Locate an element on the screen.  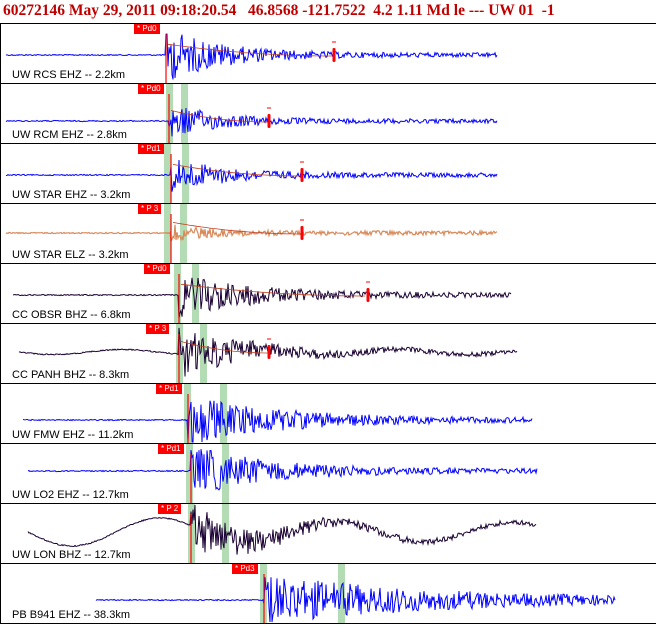
trace-panel: * P 2 UW LON BHZ -- 12.7km is located at coordinates (328, 534).